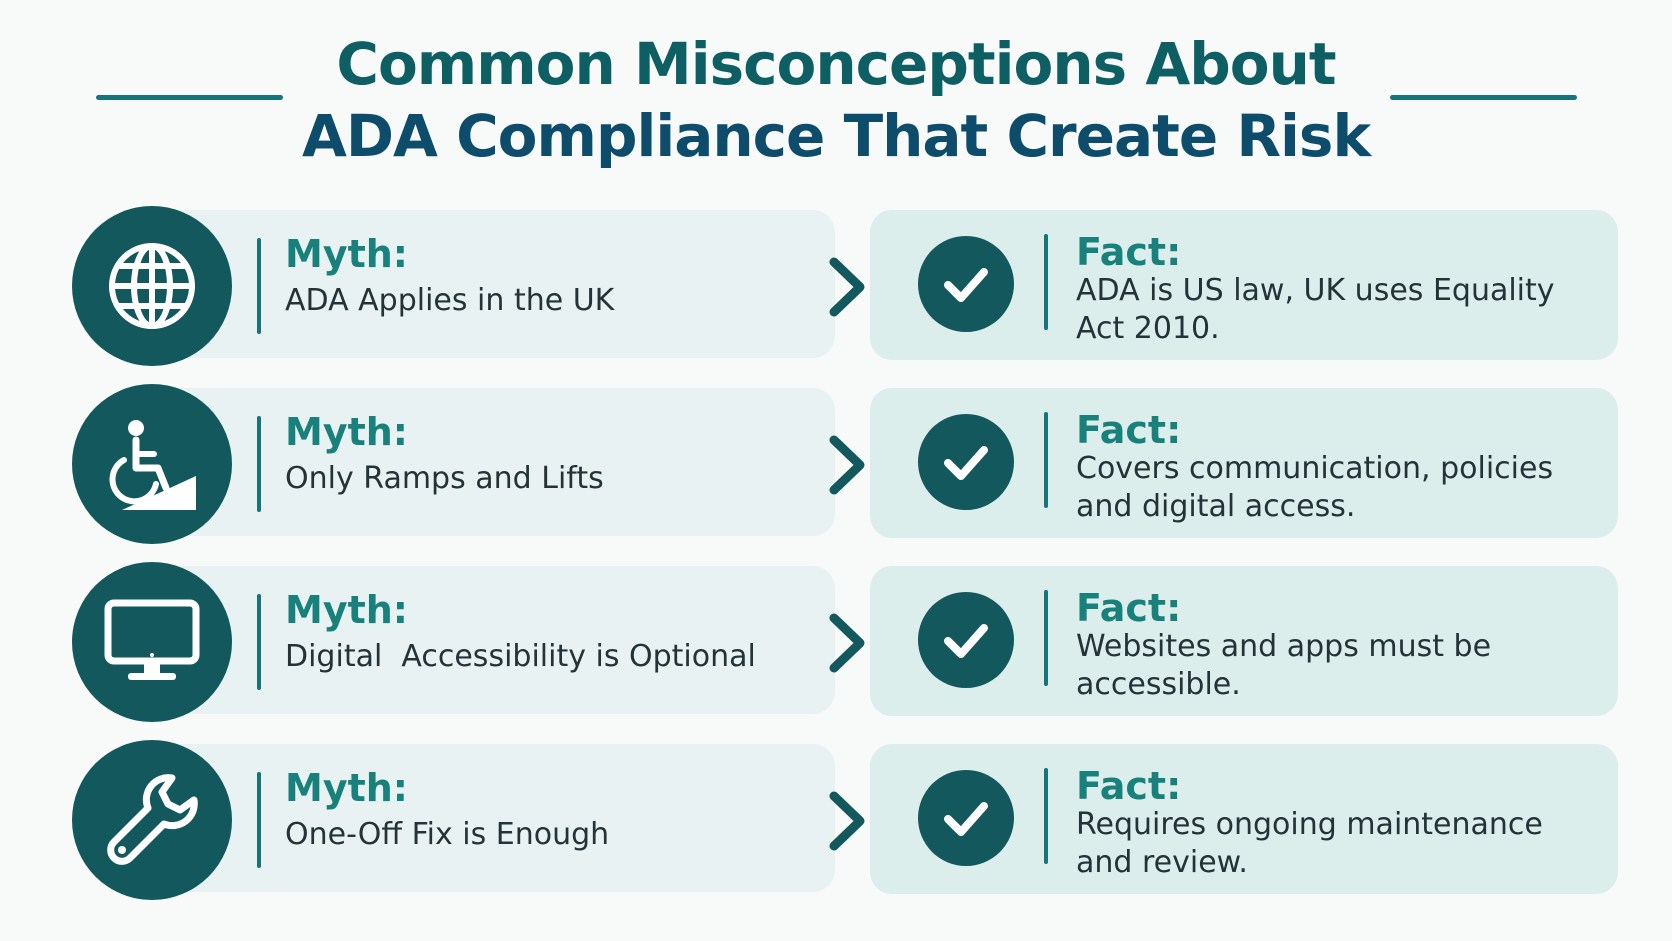 The width and height of the screenshot is (1672, 941). What do you see at coordinates (1284, 665) in the screenshot?
I see `fact-text: Websites and apps must be accessible.` at bounding box center [1284, 665].